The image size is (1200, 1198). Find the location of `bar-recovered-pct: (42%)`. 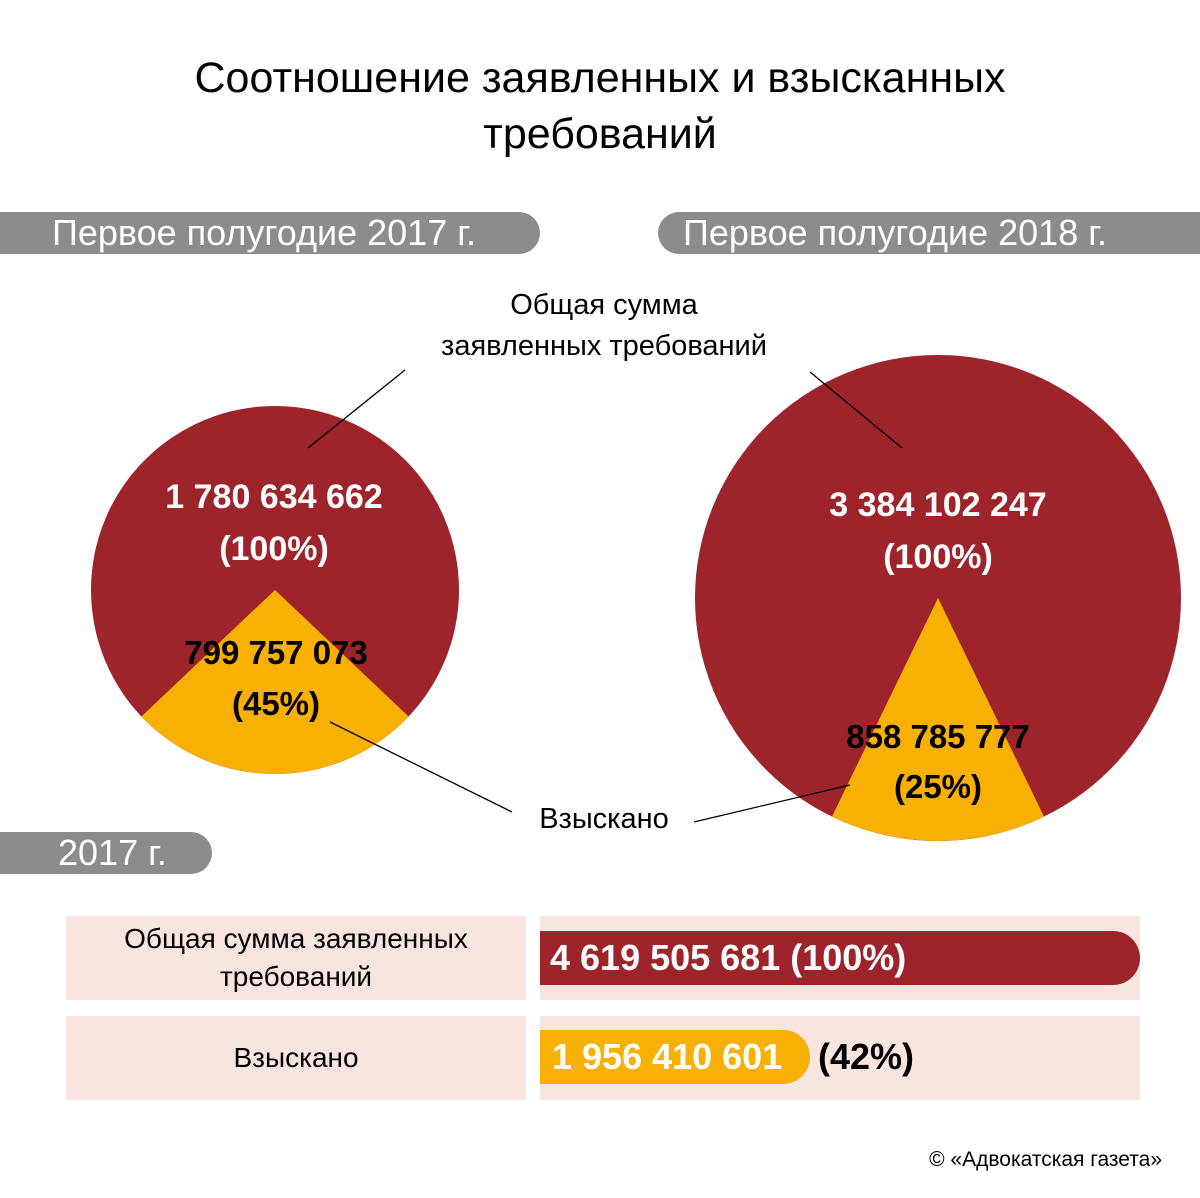

bar-recovered-pct: (42%) is located at coordinates (866, 1056).